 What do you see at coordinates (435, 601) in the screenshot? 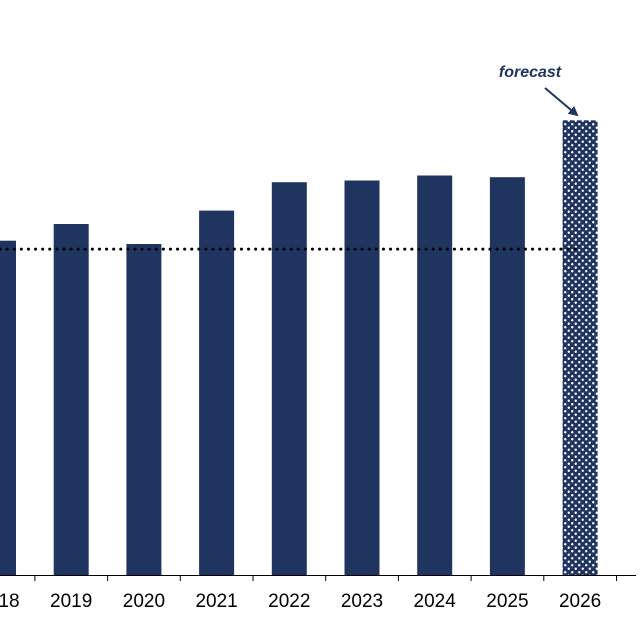
I see `x-tick-label-2024: 2024` at bounding box center [435, 601].